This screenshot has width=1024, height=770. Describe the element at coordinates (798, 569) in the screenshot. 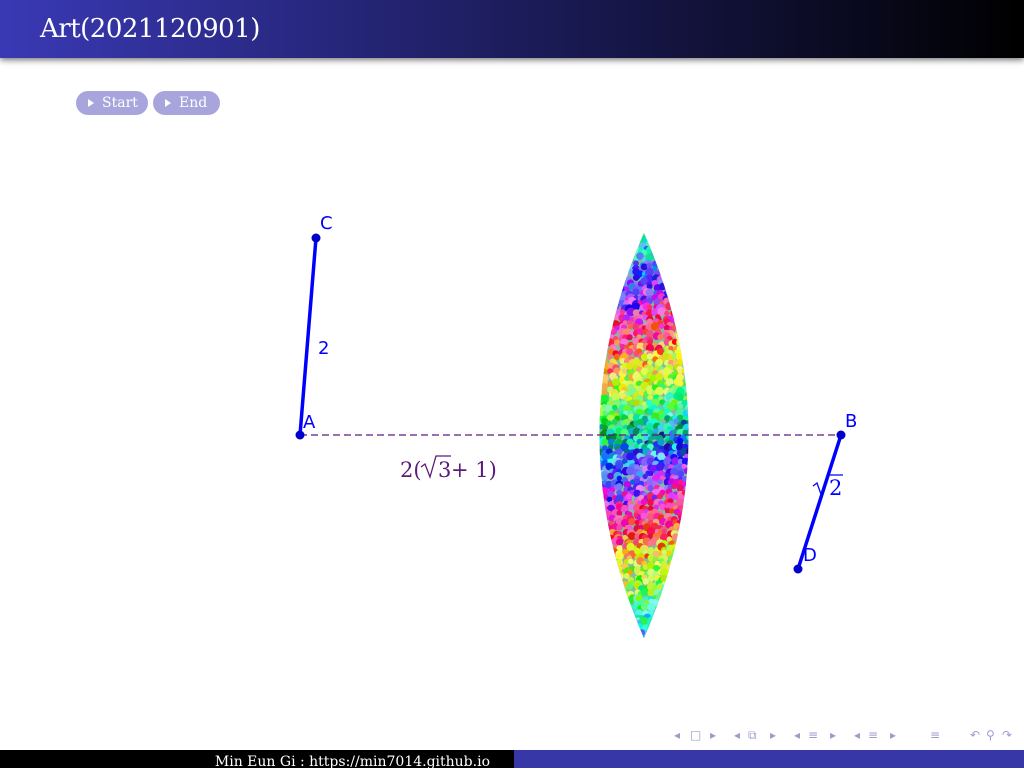

I see `point-d` at that location.